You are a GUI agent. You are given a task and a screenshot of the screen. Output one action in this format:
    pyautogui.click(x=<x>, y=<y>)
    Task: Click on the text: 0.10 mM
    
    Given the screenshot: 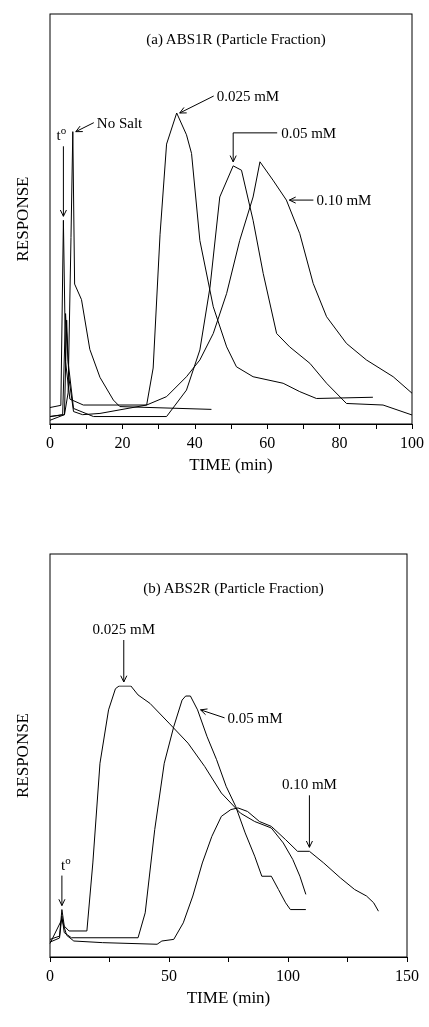 What is the action you would take?
    pyautogui.click(x=309, y=784)
    